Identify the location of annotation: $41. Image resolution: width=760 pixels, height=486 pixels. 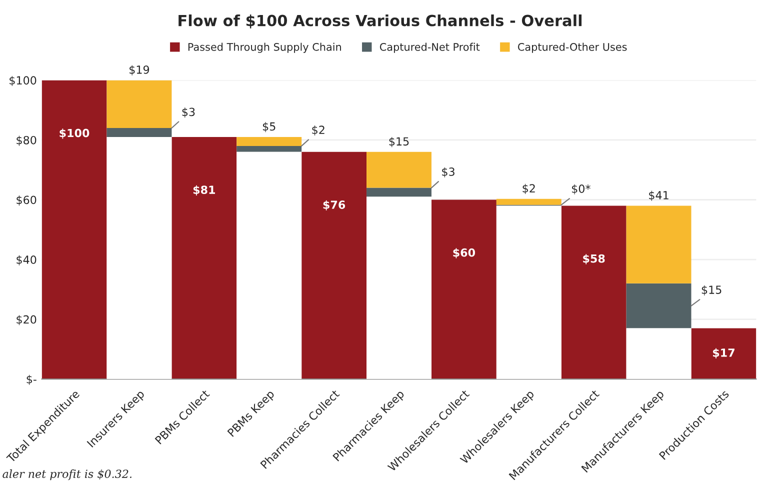
(658, 195).